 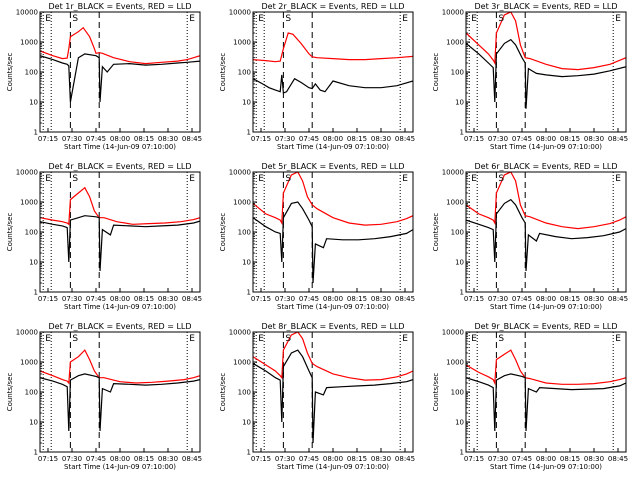 I want to click on y-axis-label: Counts/sec, so click(x=10, y=392).